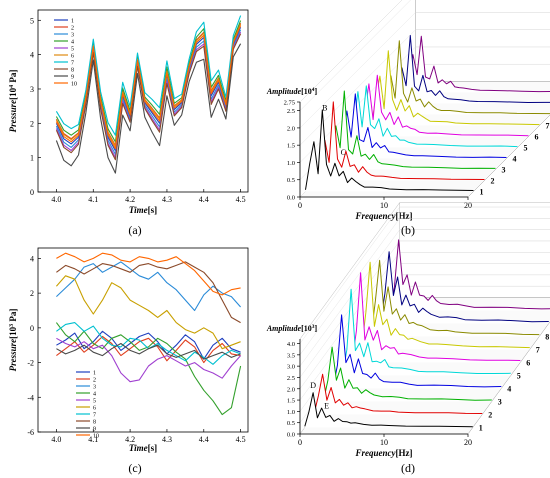 The width and height of the screenshot is (550, 478). Describe the element at coordinates (32, 89) in the screenshot. I see `y-tick-label-3: 3` at that location.